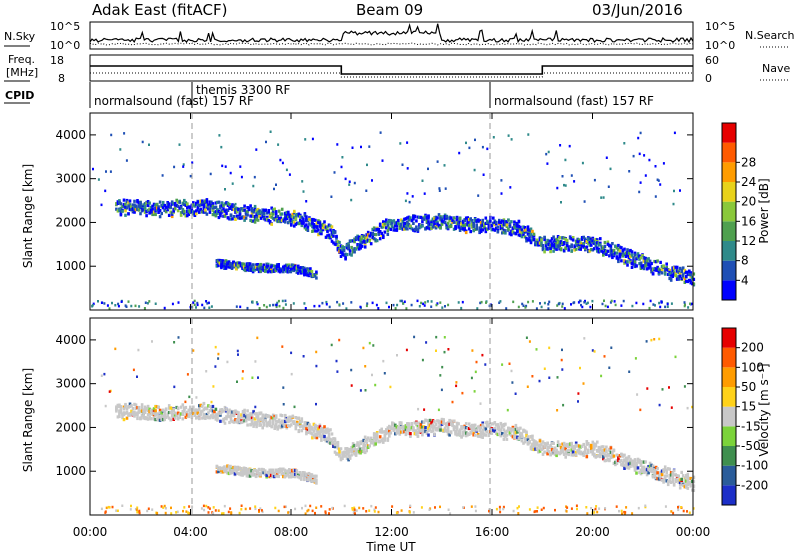 Image resolution: width=800 pixels, height=554 pixels. What do you see at coordinates (764, 210) in the screenshot?
I see `power-colorbar-label: Power [dB]` at bounding box center [764, 210].